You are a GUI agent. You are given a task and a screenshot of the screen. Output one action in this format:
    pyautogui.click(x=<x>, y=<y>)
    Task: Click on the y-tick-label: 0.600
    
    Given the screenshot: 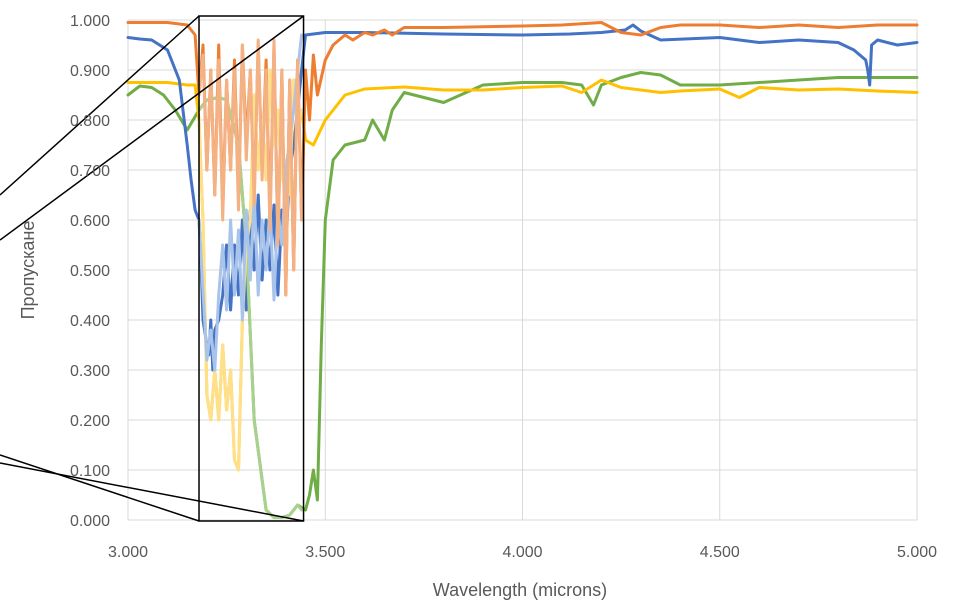 What is the action you would take?
    pyautogui.click(x=90, y=221)
    